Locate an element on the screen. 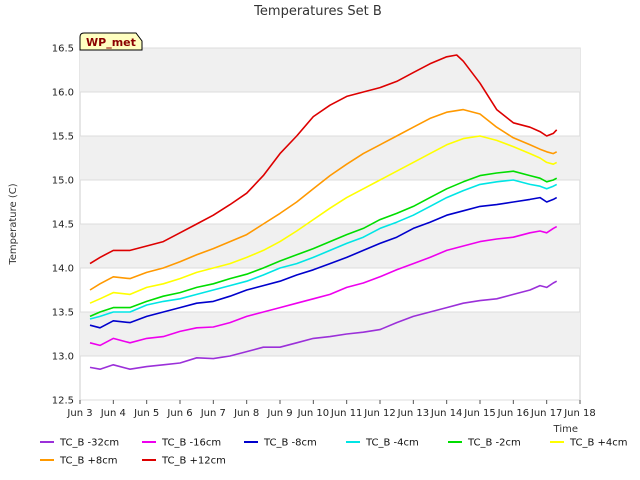 The width and height of the screenshot is (640, 480). x-tick-label: Jun 13 is located at coordinates (413, 413).